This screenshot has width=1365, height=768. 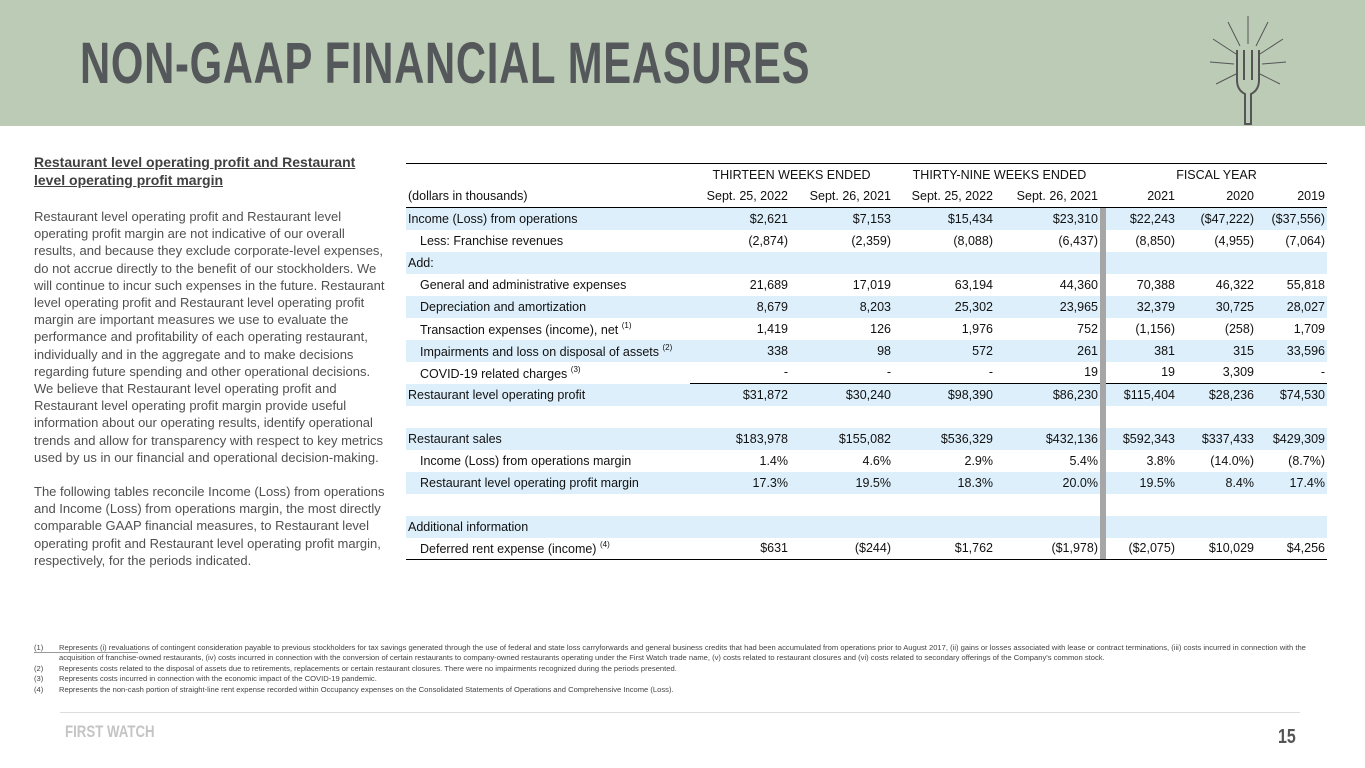 What do you see at coordinates (1216, 372) in the screenshot?
I see `cell: 3,309` at bounding box center [1216, 372].